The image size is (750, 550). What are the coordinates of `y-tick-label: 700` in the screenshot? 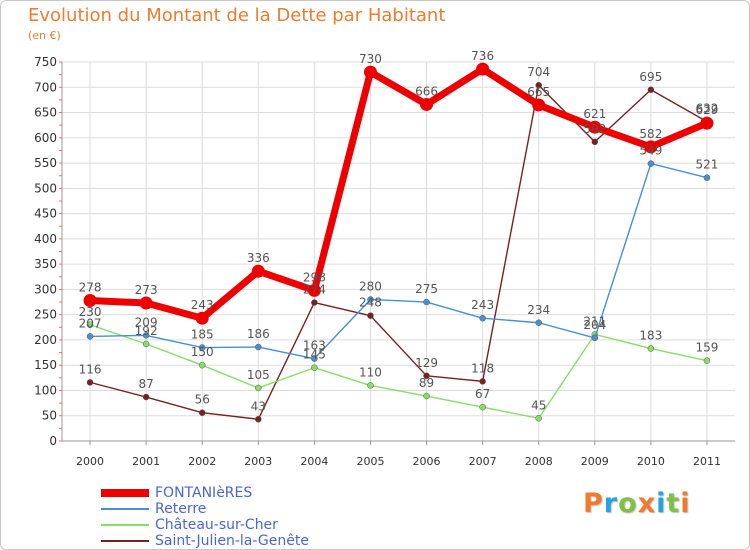 It's located at (45, 87).